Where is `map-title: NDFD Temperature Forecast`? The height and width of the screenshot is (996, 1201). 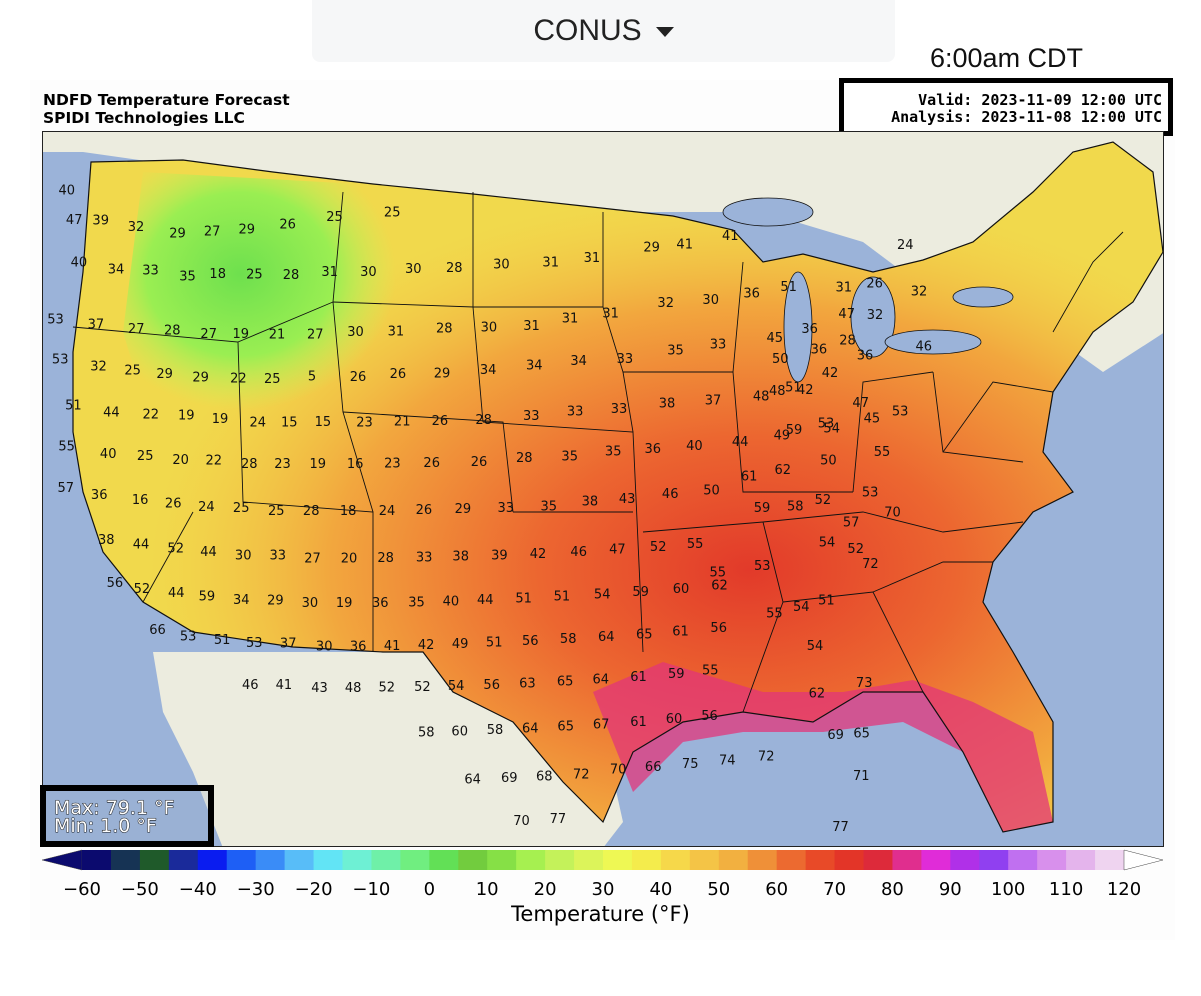
map-title: NDFD Temperature Forecast is located at coordinates (166, 100).